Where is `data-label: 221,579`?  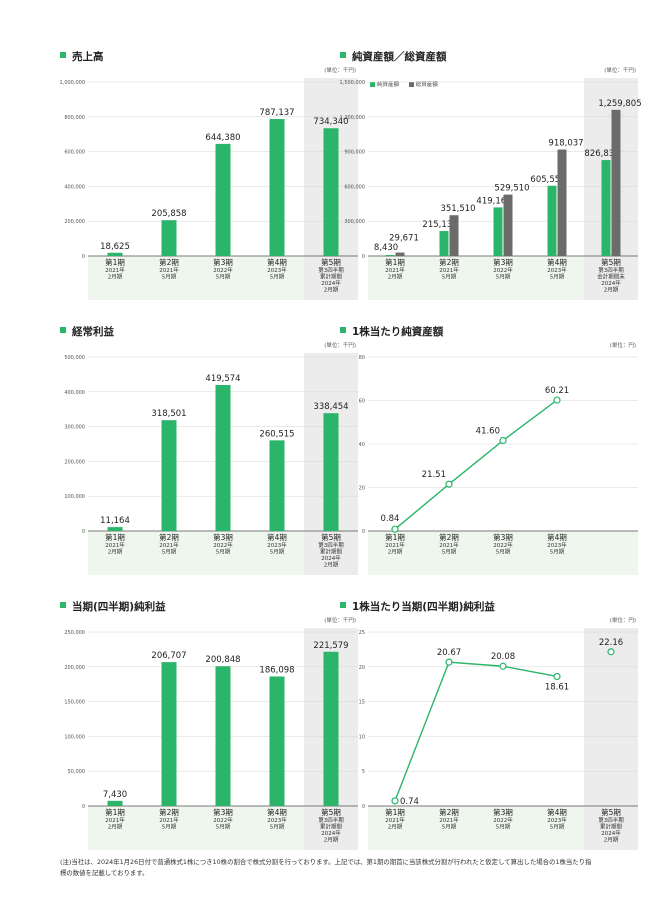 data-label: 221,579 is located at coordinates (330, 646).